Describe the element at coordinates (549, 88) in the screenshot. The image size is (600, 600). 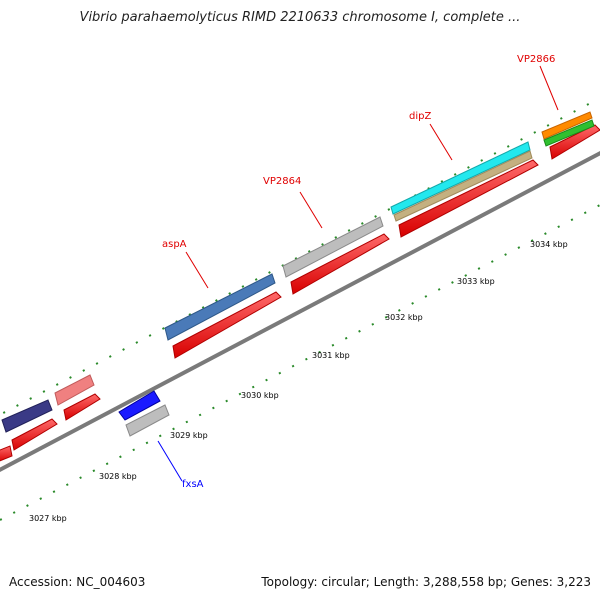
I see `leader-VP2866` at that location.